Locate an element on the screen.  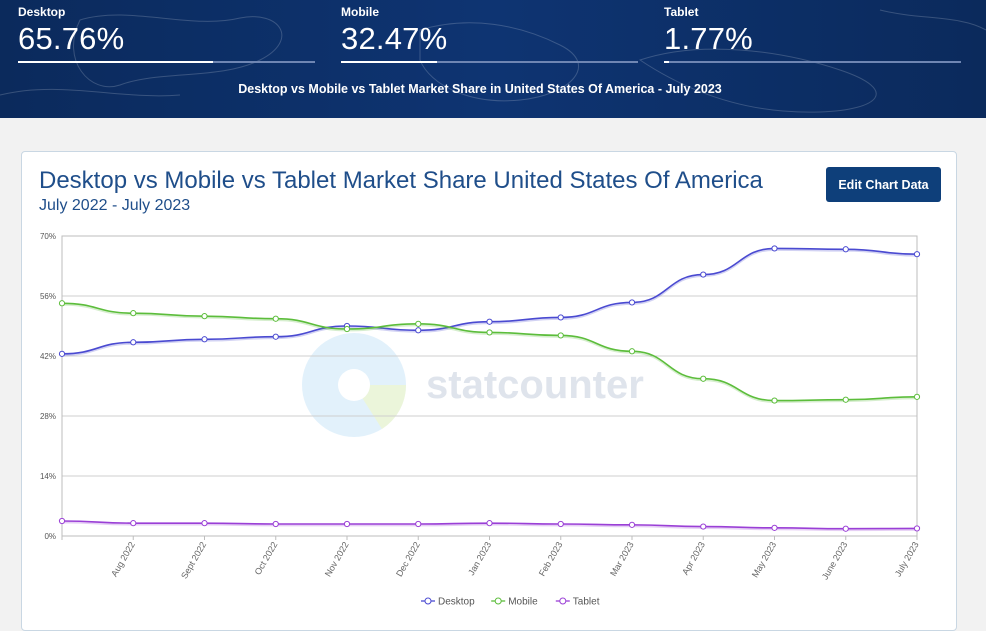
legend-mobile-marker-icon is located at coordinates (498, 601).